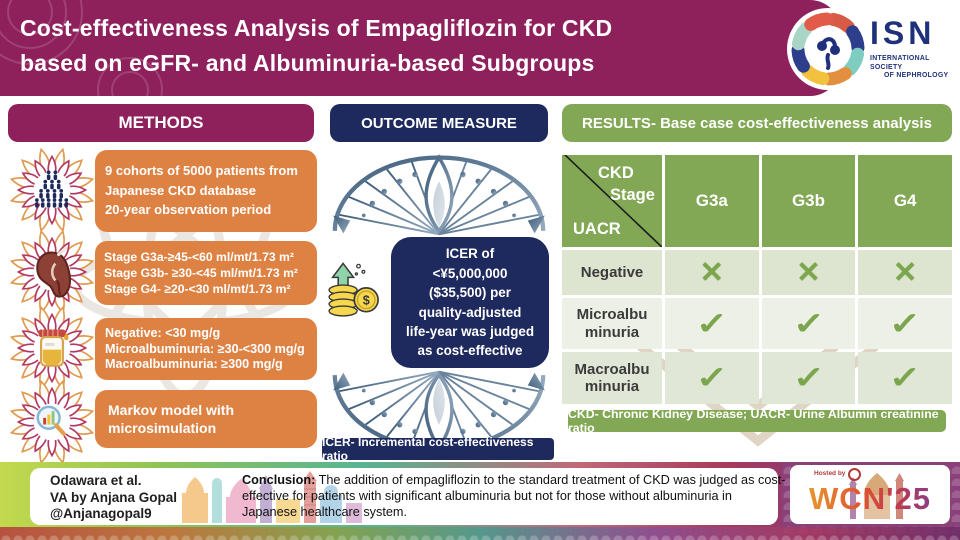 This screenshot has width=960, height=540. I want to click on corner-label-uacr: UACR, so click(597, 229).